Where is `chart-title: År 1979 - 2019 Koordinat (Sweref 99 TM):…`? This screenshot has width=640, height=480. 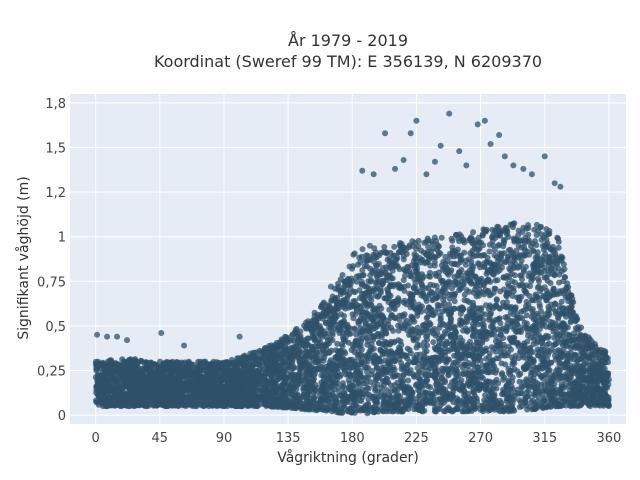
chart-title: År 1979 - 2019 Koordinat (Sweref 99 TM):… is located at coordinates (348, 51).